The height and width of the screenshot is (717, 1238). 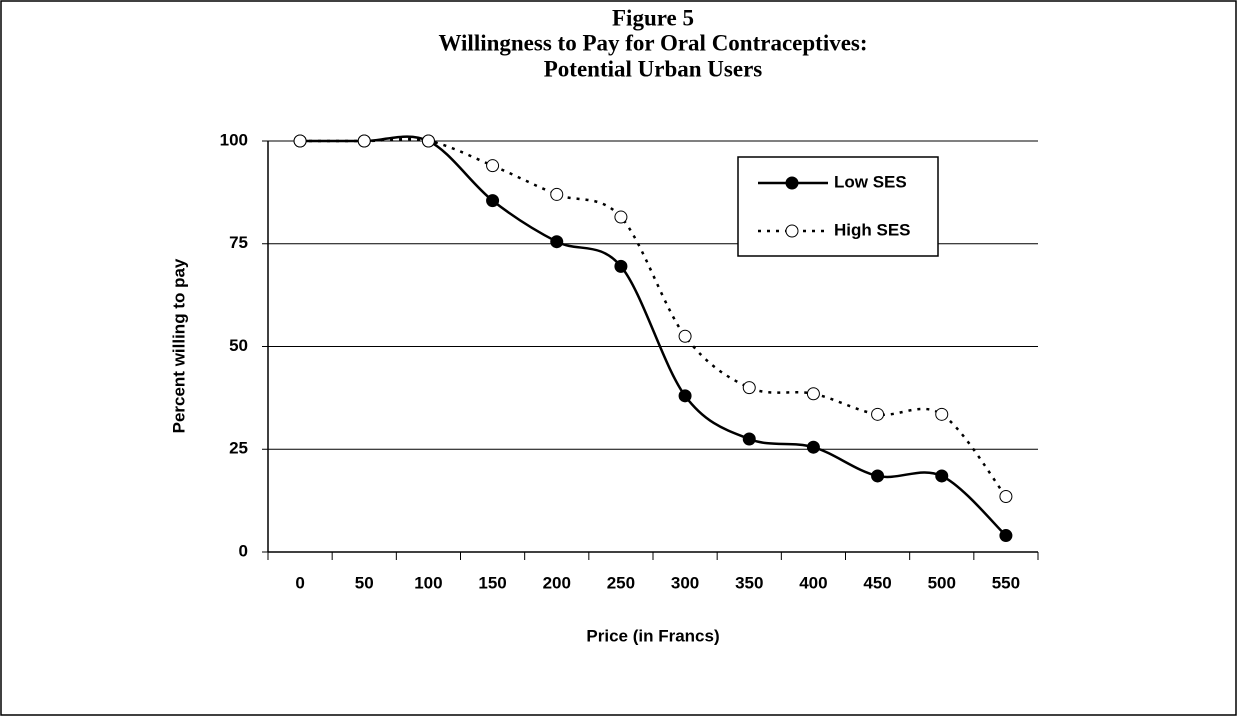 What do you see at coordinates (813, 582) in the screenshot?
I see `x-tick-label: 400` at bounding box center [813, 582].